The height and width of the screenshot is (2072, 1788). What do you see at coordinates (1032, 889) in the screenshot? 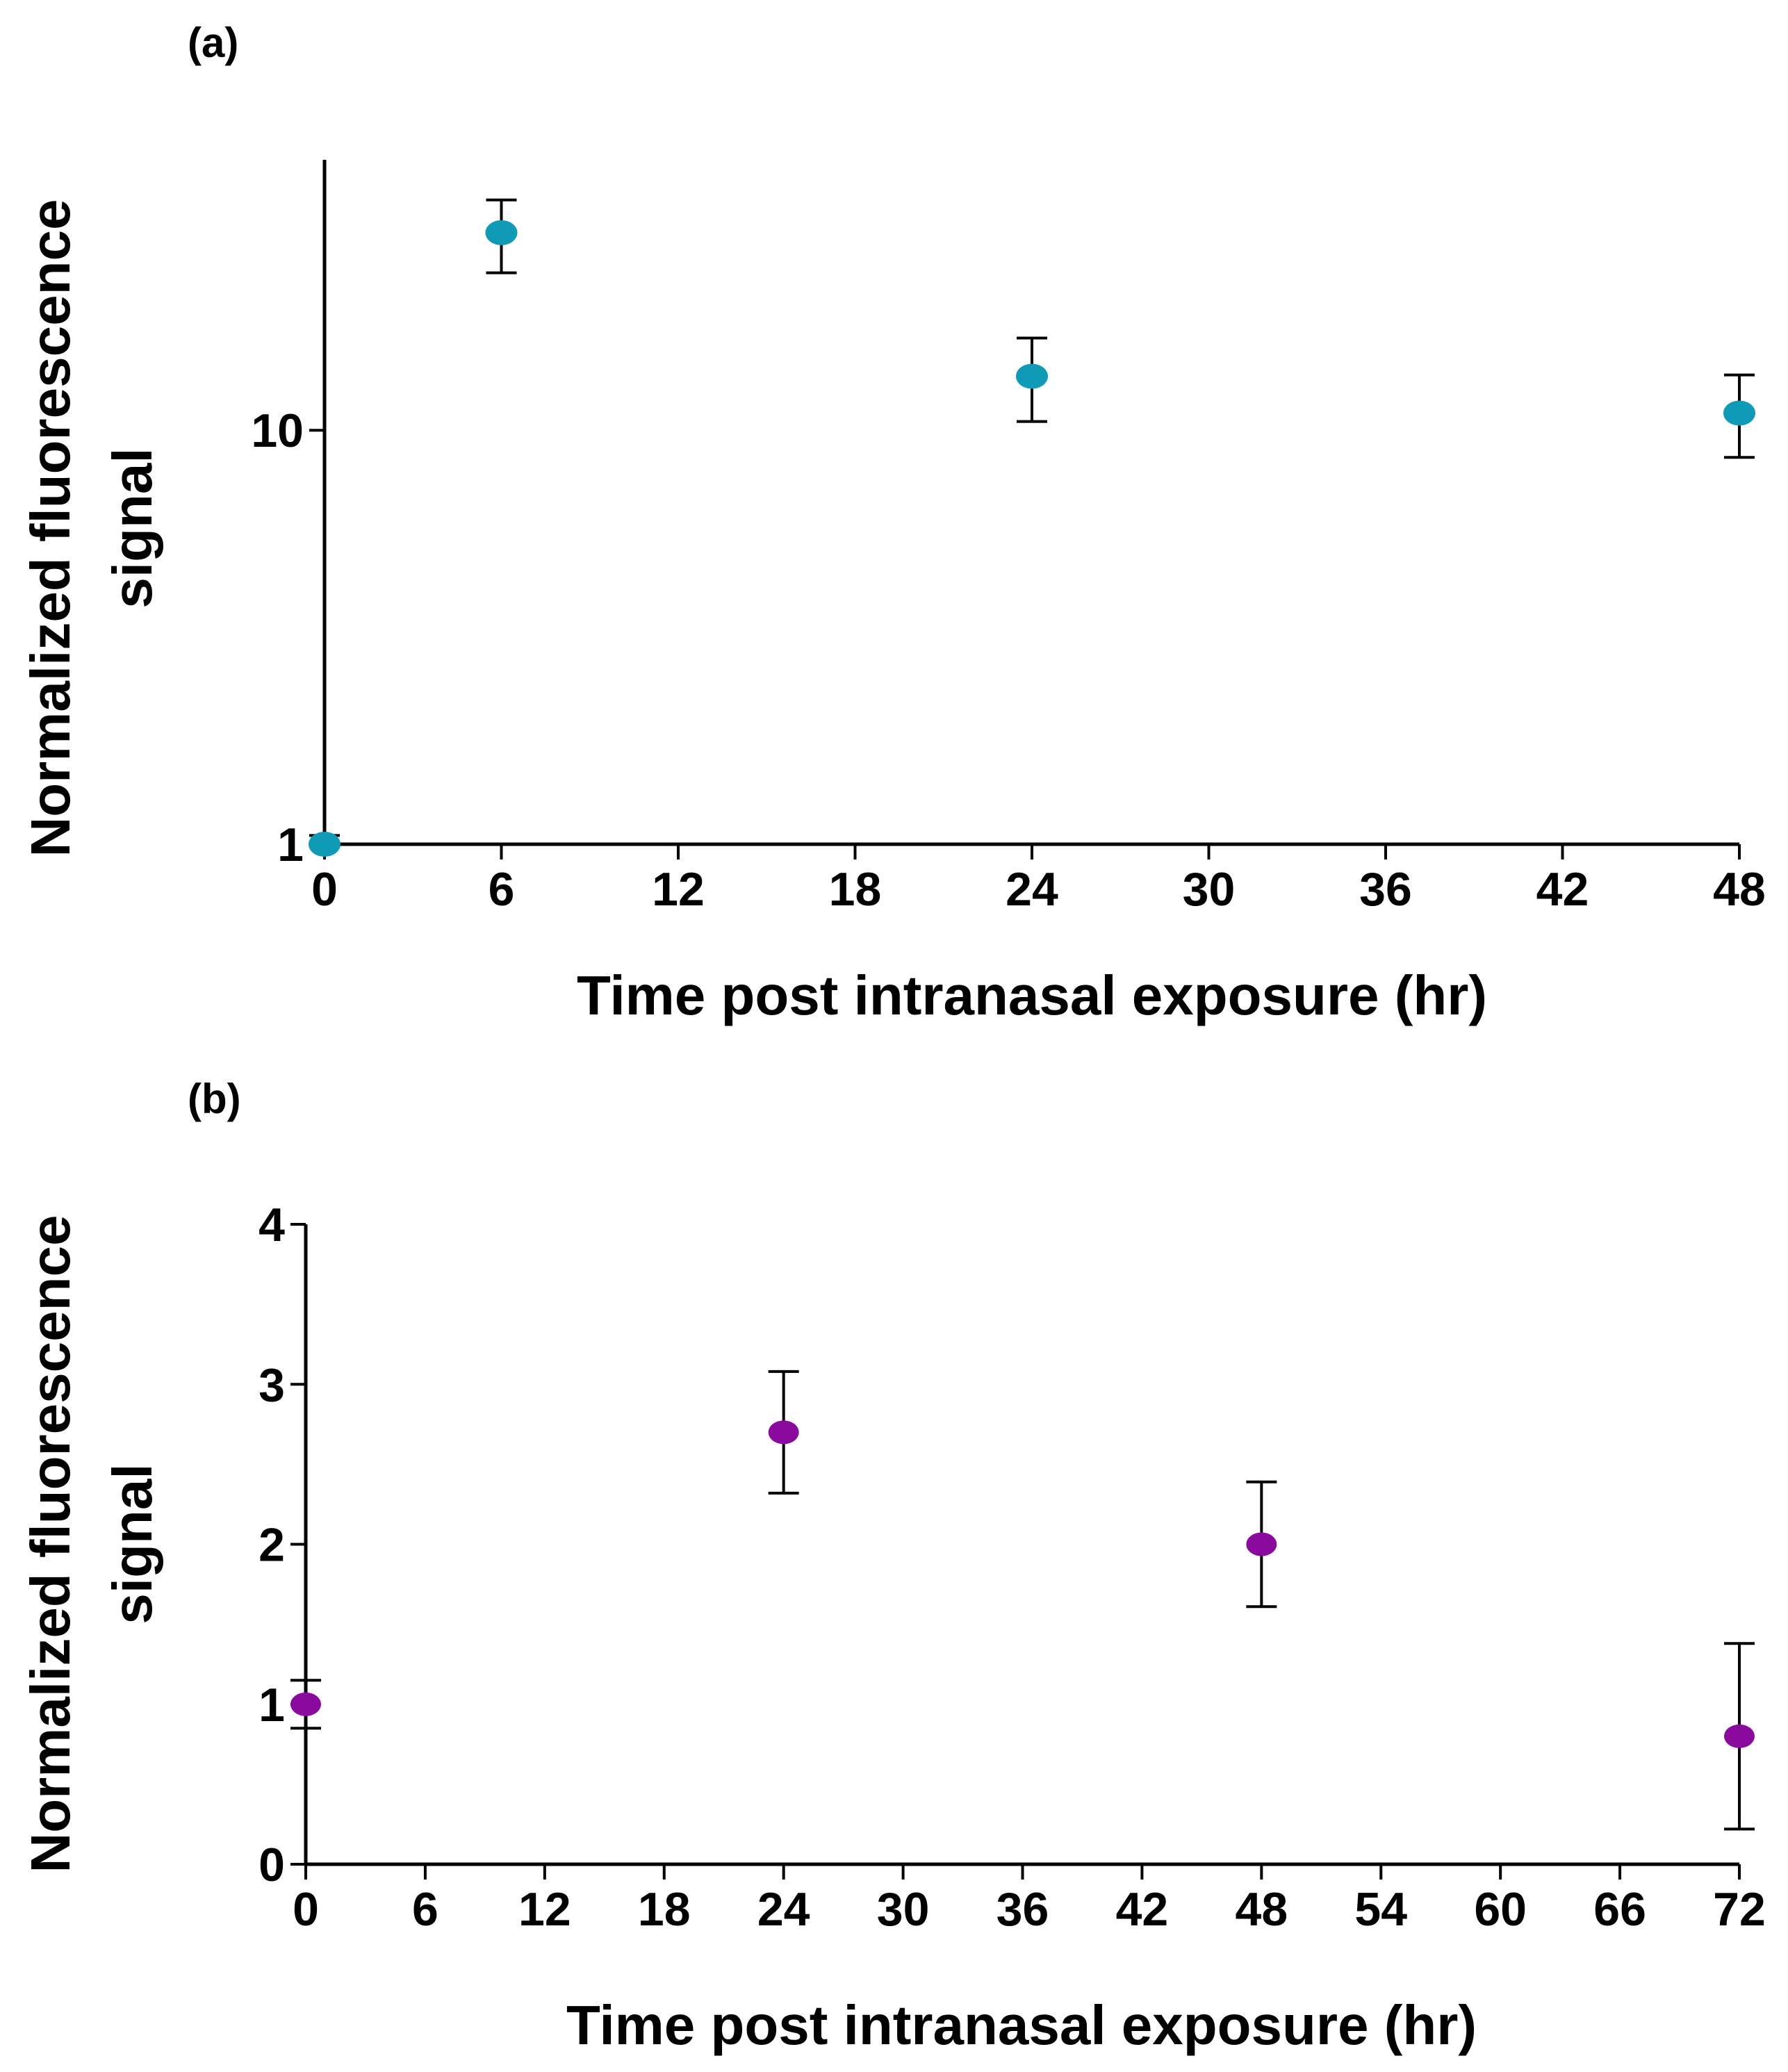
I see `panel-a-x-tick-label-24: 24` at bounding box center [1032, 889].